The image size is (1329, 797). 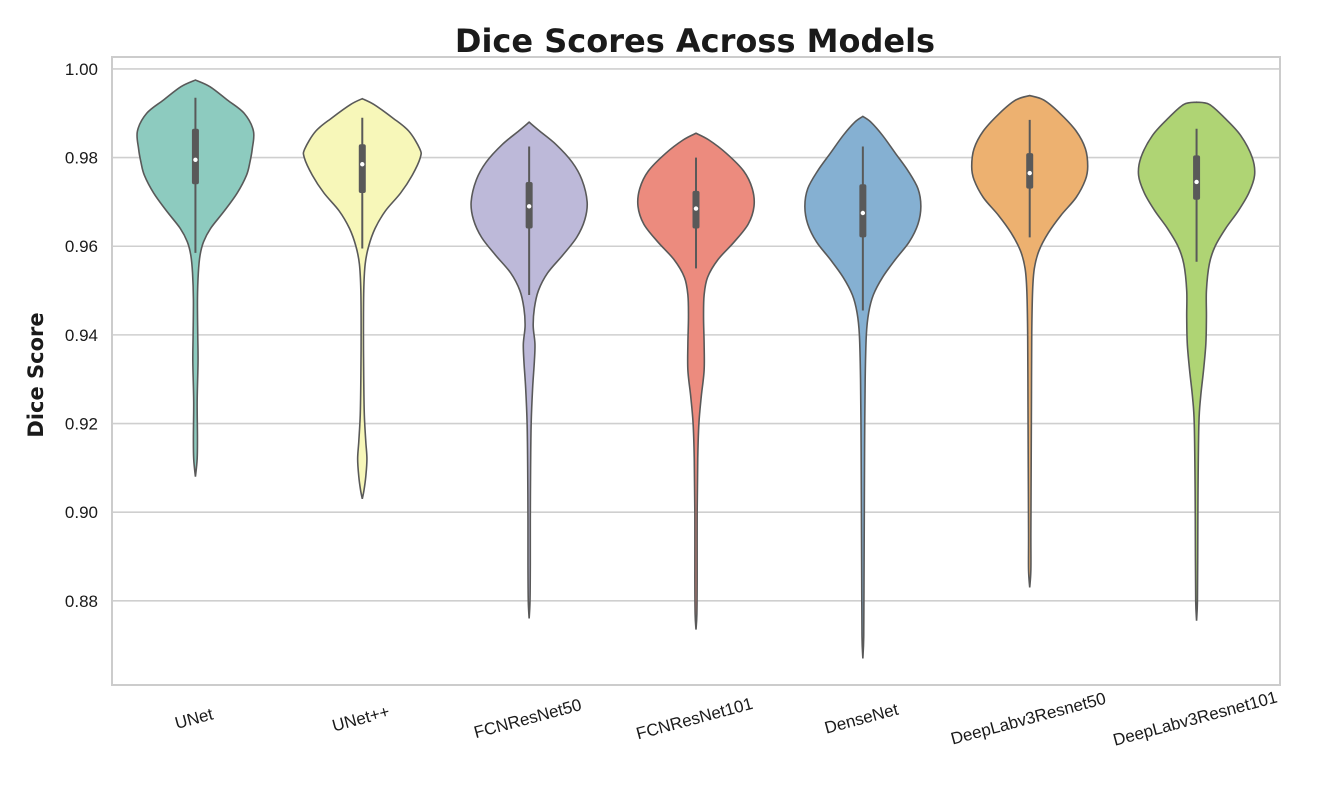 I want to click on x-tick-label: FCNResNet50, so click(x=528, y=718).